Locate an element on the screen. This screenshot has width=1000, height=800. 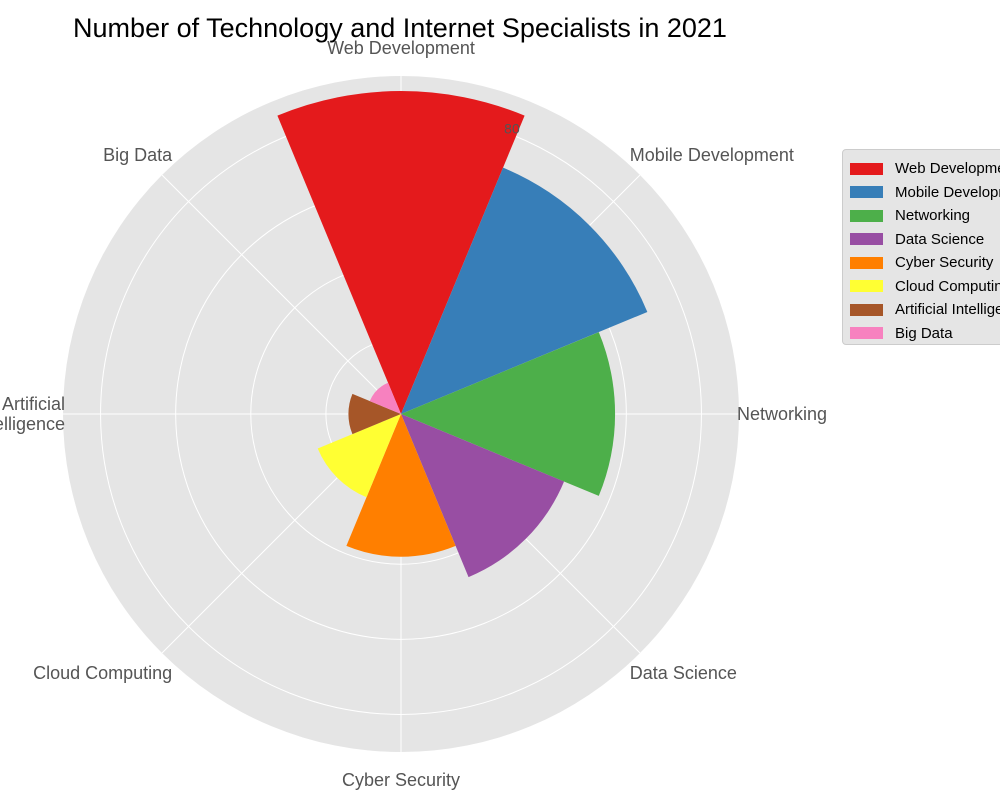
legend-item: Data Science is located at coordinates (925, 240).